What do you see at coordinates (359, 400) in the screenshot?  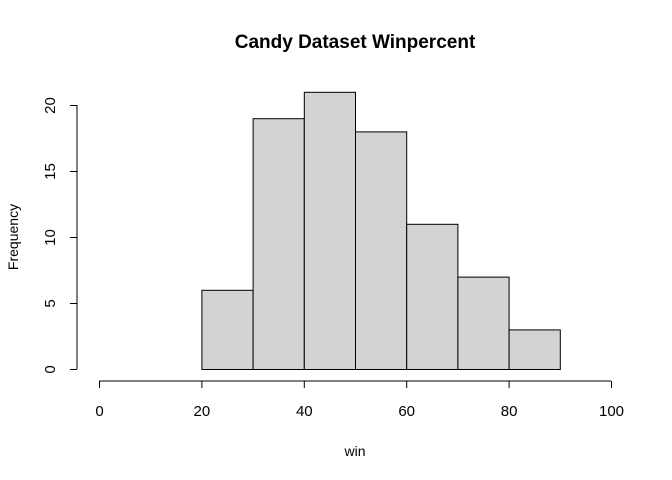 I see `x-axis: 0 20 40 60 80 100` at bounding box center [359, 400].